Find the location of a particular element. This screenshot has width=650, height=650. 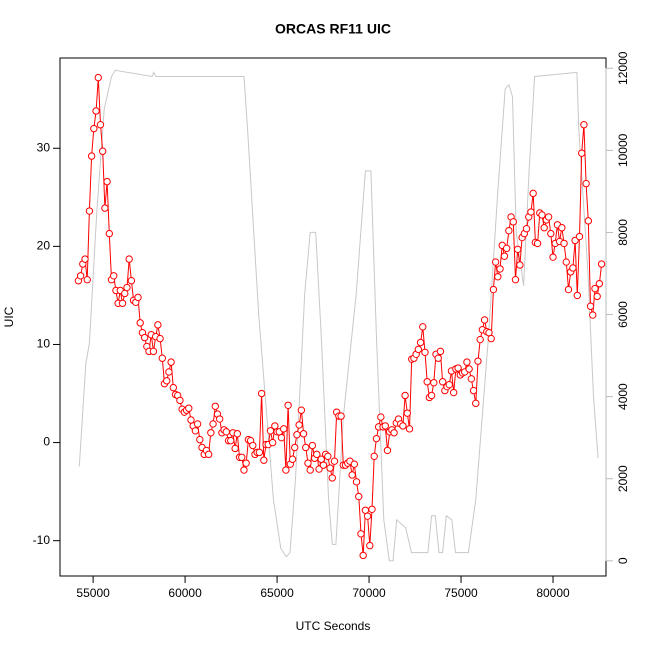

y-tick-label: 0 is located at coordinates (46, 442).